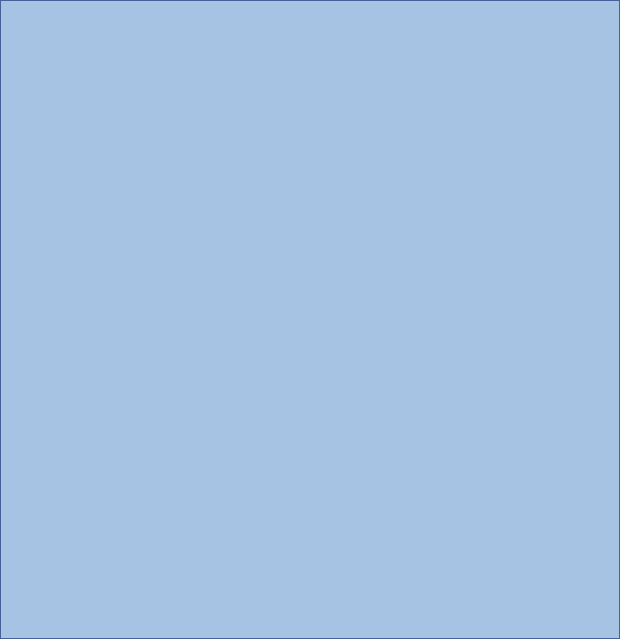 Image resolution: width=620 pixels, height=639 pixels. What do you see at coordinates (310, 20) in the screenshot?
I see `chart-header` at bounding box center [310, 20].